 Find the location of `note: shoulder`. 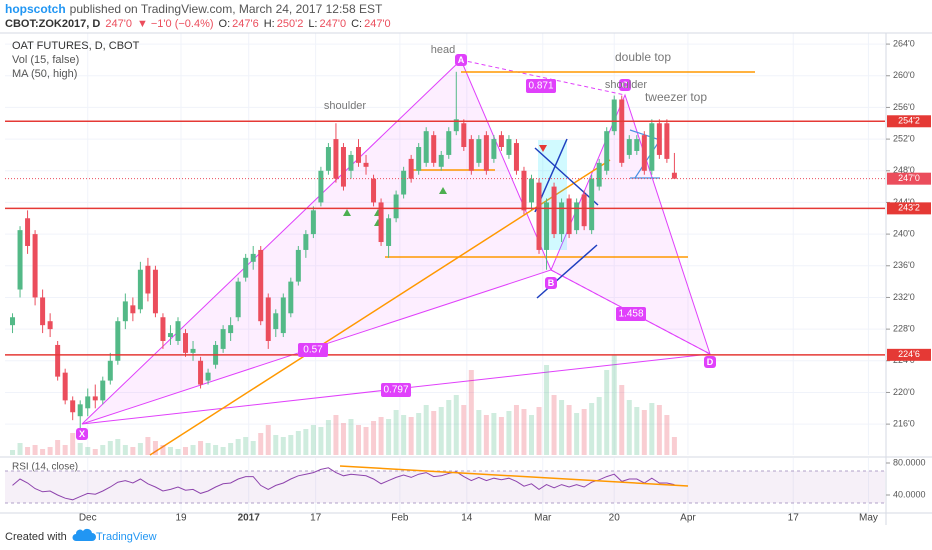

note: shoulder is located at coordinates (626, 85).